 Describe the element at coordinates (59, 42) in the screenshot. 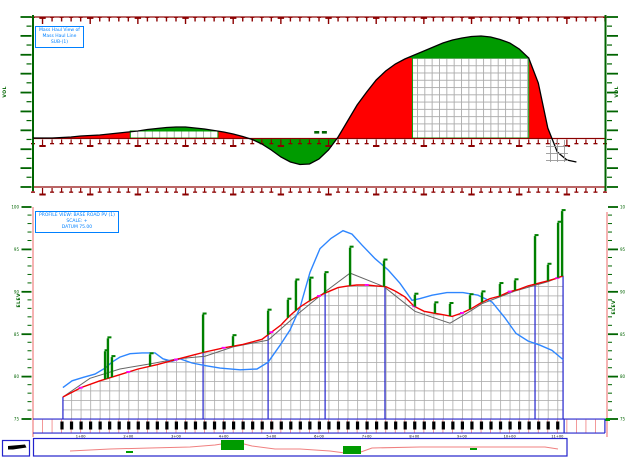

I see `mass-haul-title-line3: SUB-(1)` at that location.